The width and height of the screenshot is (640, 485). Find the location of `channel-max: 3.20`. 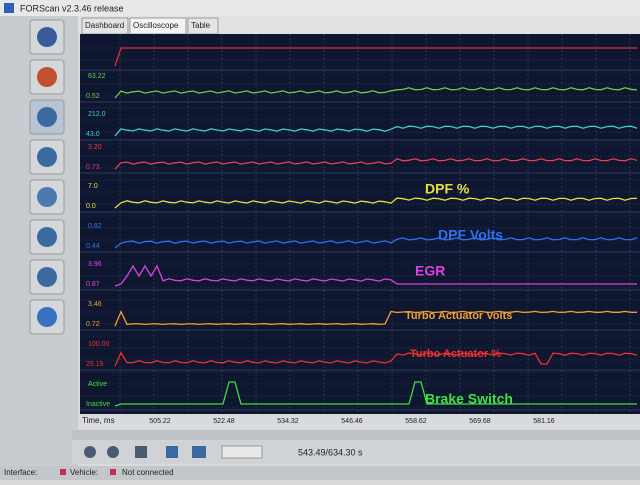

channel-max: 3.20 is located at coordinates (95, 147).